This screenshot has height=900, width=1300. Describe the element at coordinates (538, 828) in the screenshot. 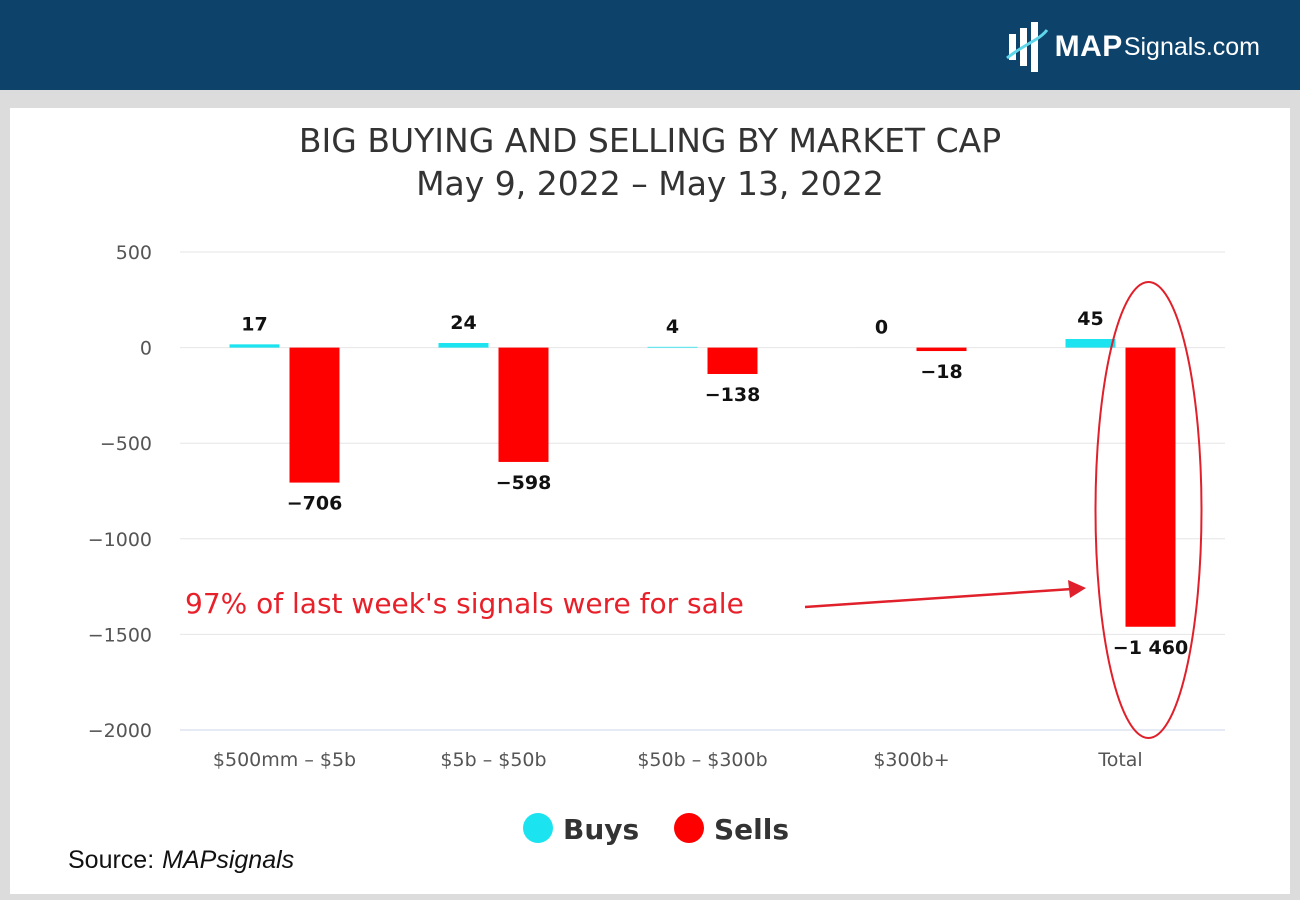

I see `legend-buys-marker` at that location.